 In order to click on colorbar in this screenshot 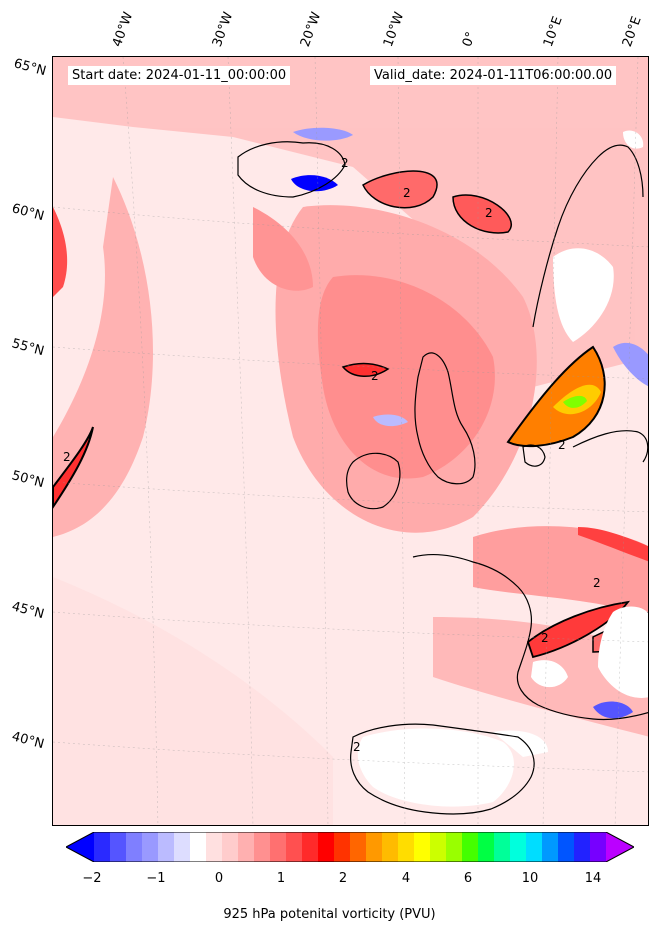, I will do `click(350, 847)`.